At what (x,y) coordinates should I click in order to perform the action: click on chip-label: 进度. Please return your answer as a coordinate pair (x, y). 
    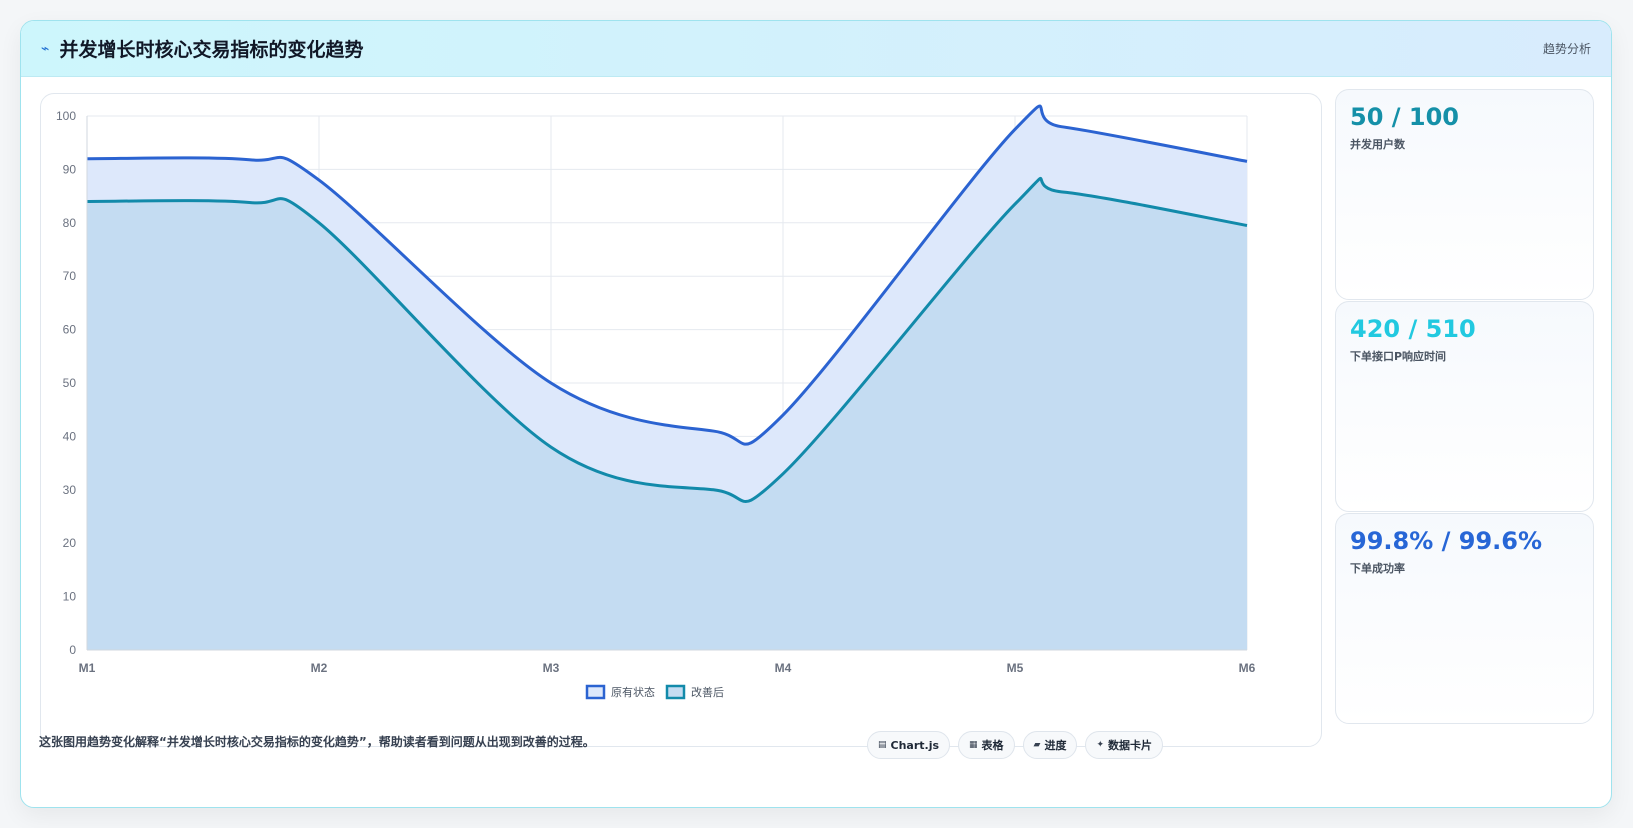
    Looking at the image, I should click on (1055, 745).